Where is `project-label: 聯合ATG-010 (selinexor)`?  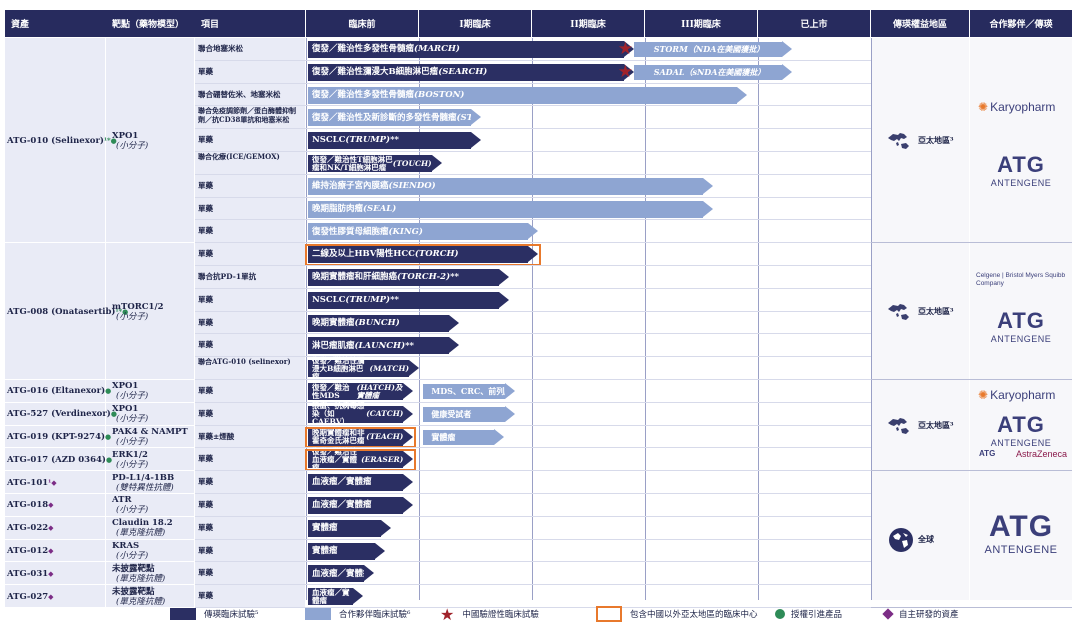 project-label: 聯合ATG-010 (selinexor) is located at coordinates (244, 362).